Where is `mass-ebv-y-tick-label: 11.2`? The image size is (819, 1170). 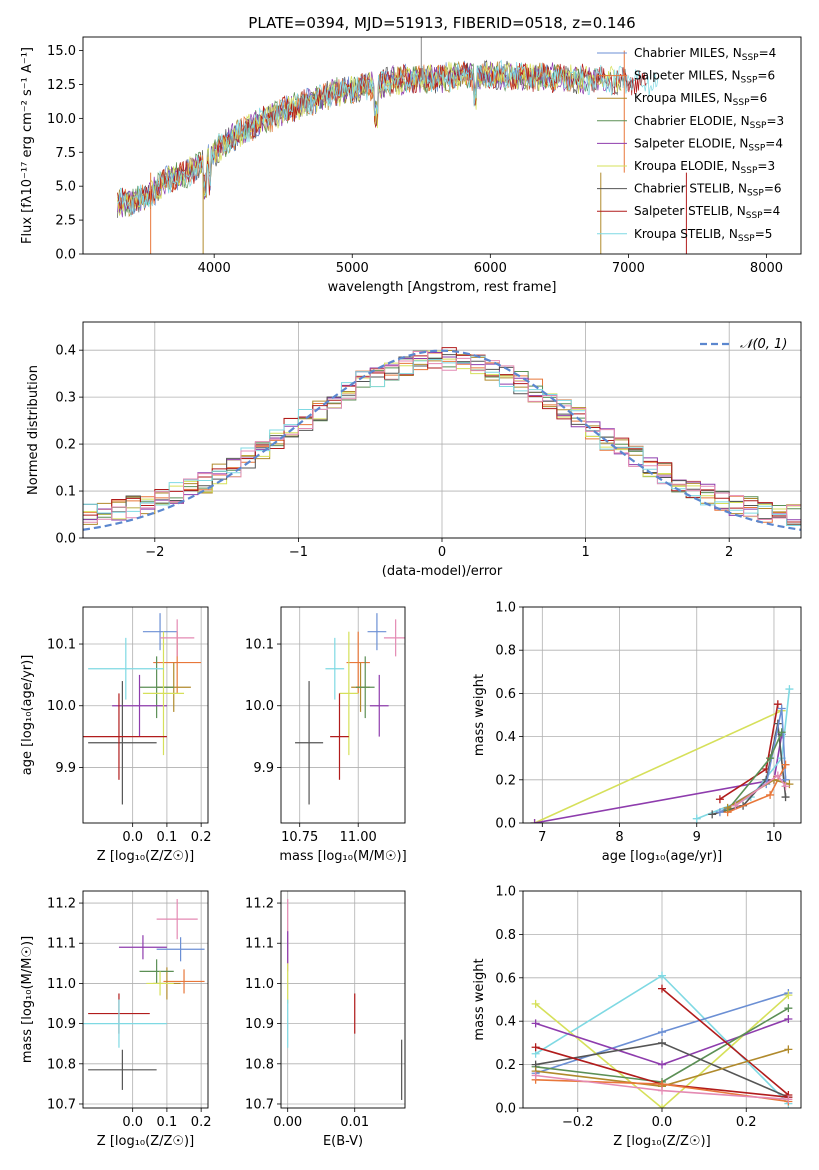
mass-ebv-y-tick-label: 11.2 is located at coordinates (259, 904).